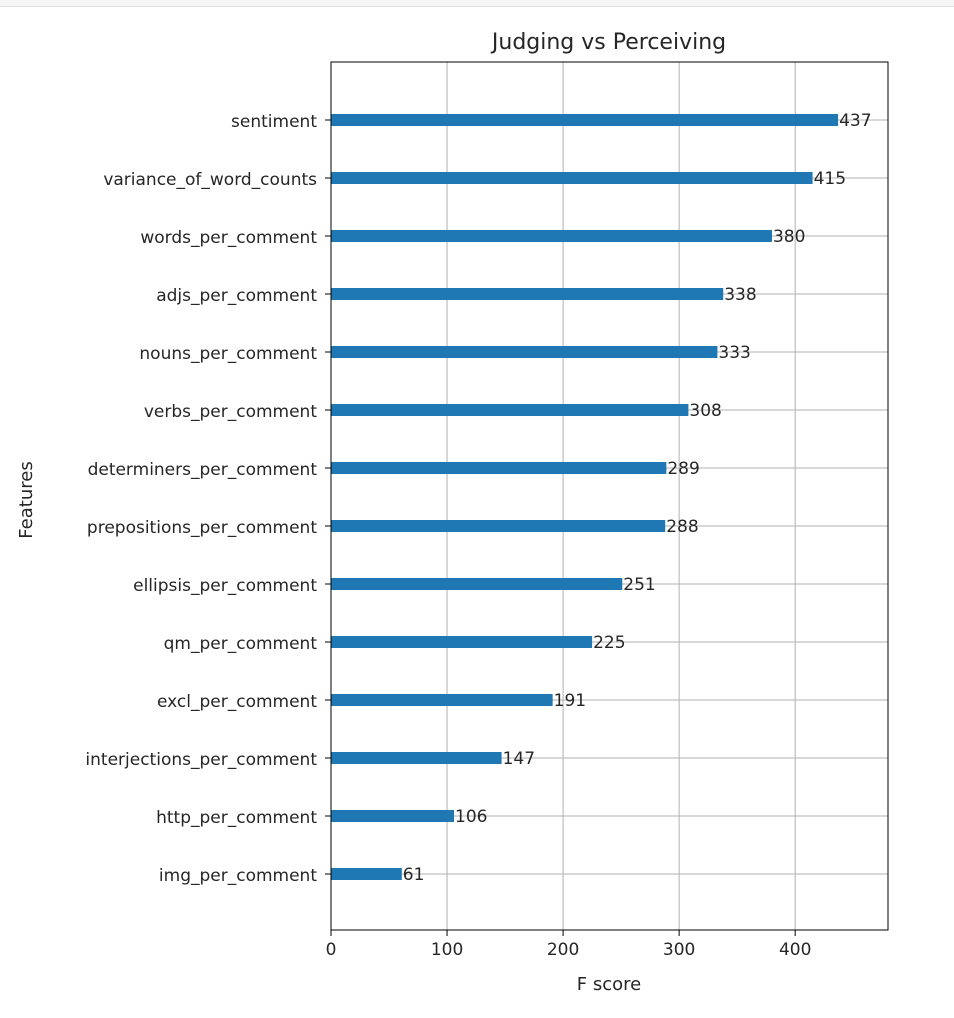  What do you see at coordinates (830, 179) in the screenshot?
I see `bar-value-label: 415` at bounding box center [830, 179].